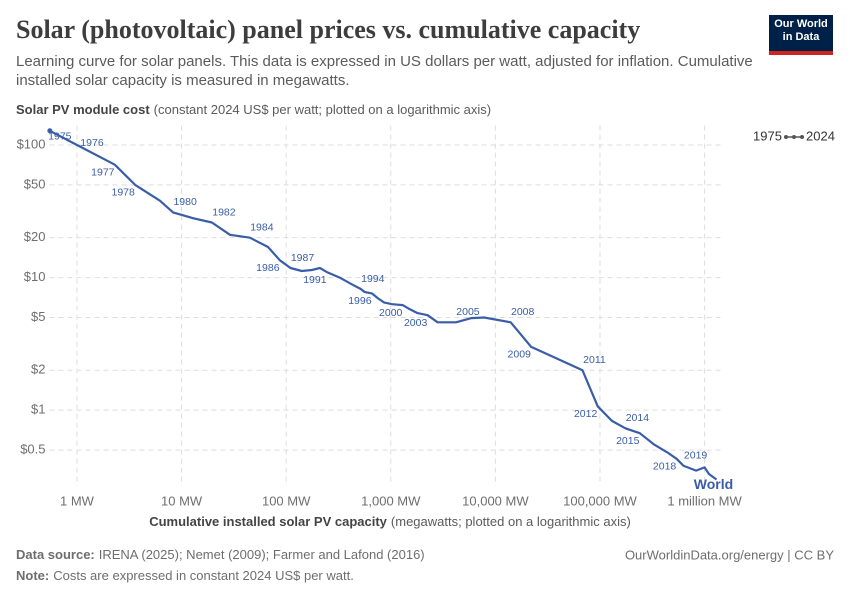 The width and height of the screenshot is (850, 600). Describe the element at coordinates (391, 313) in the screenshot. I see `point-label: 2000` at that location.